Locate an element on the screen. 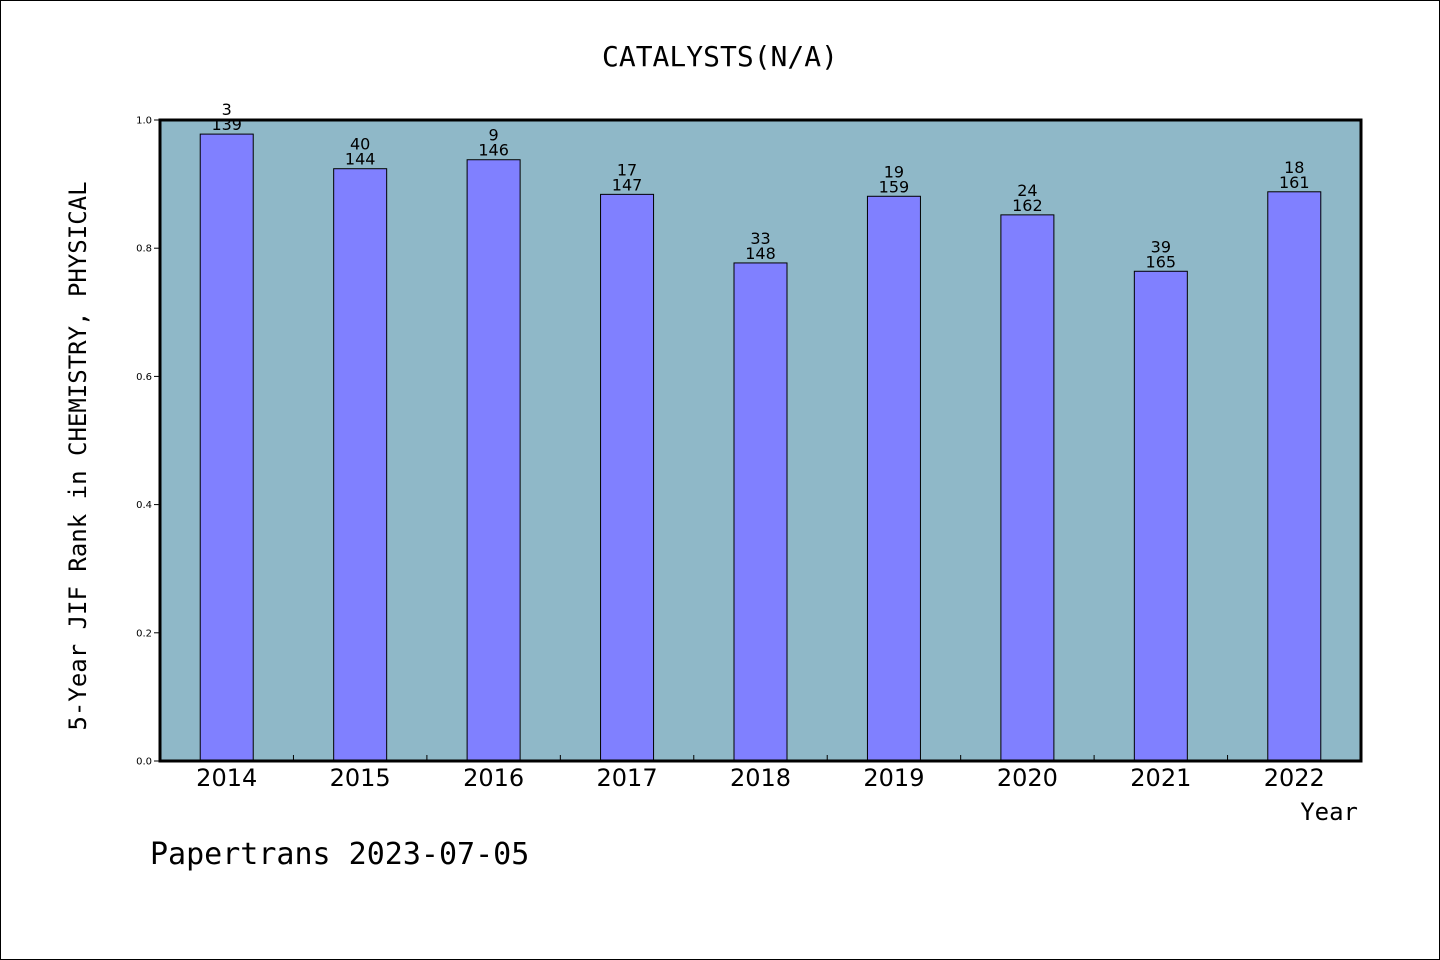 This screenshot has height=960, width=1440. y-tick-label: 1.0 is located at coordinates (144, 121).